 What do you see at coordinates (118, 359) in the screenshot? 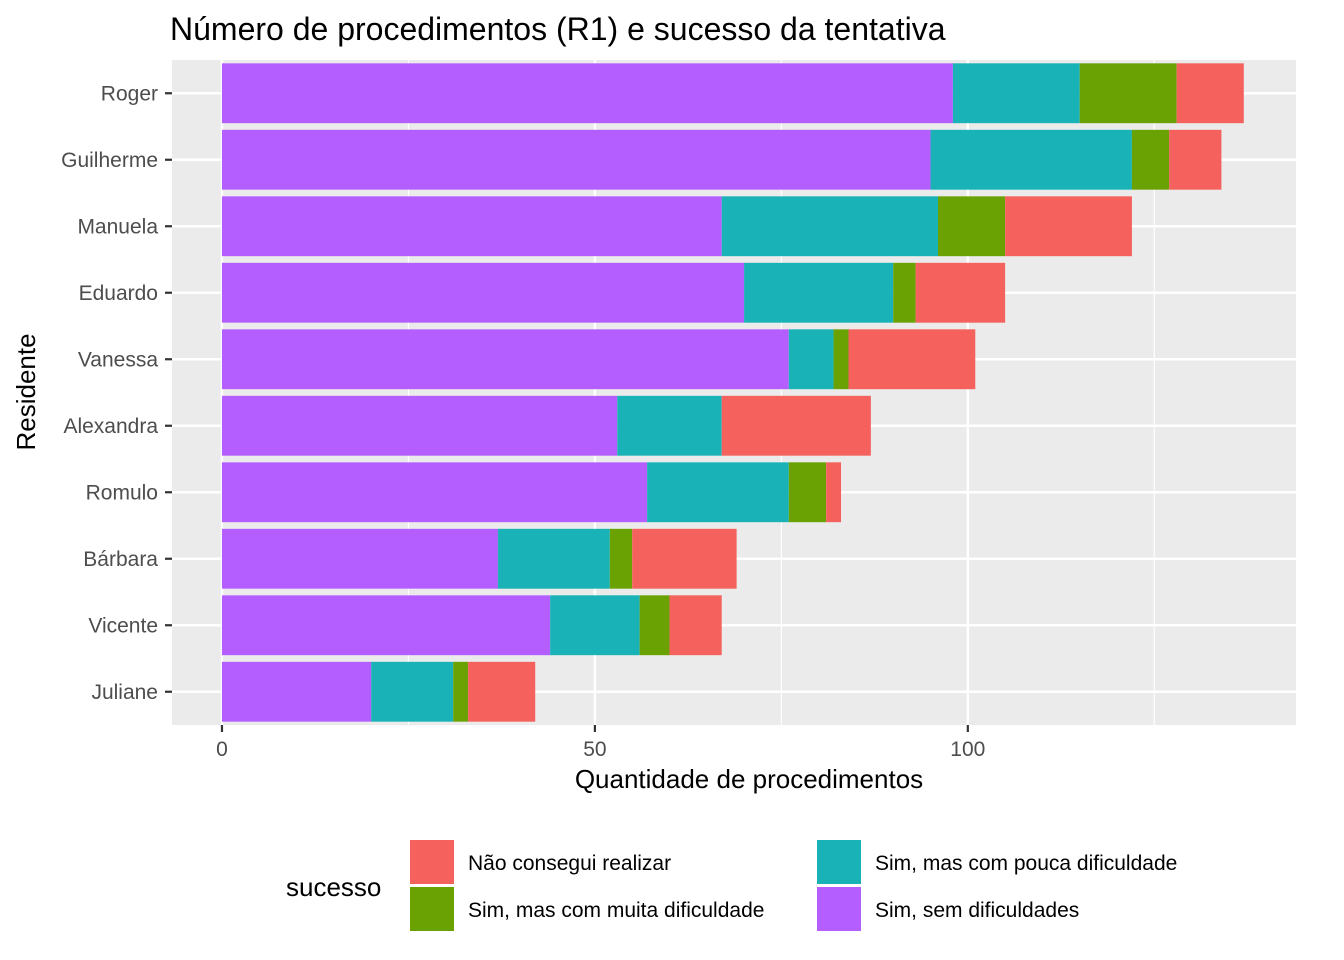
I see `y-tick-label: Vanessa` at bounding box center [118, 359].